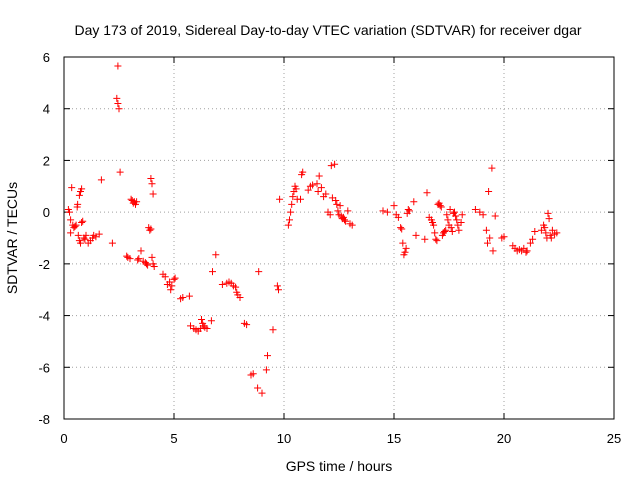  What do you see at coordinates (44, 316) in the screenshot?
I see `y-tick-label: -4` at bounding box center [44, 316].